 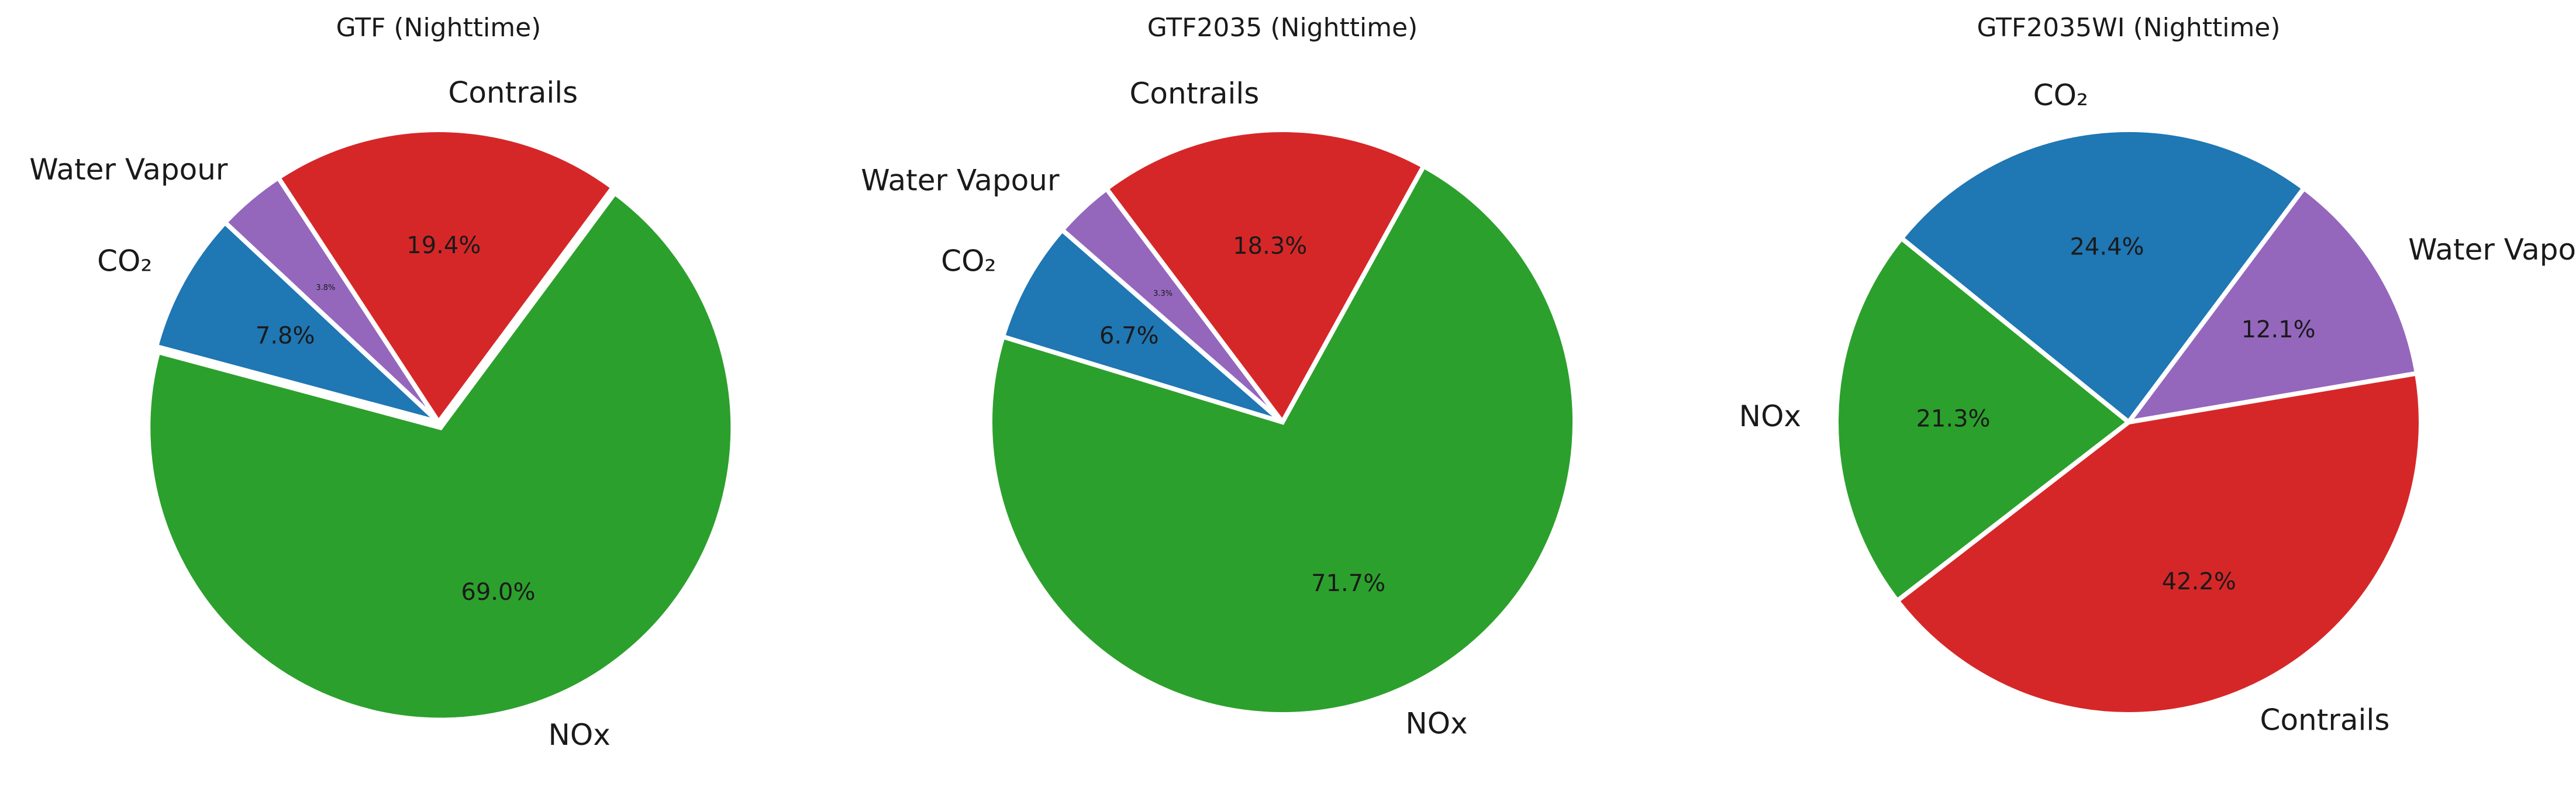 I want to click on slice-percent-contrails: 19.4%, so click(x=444, y=246).